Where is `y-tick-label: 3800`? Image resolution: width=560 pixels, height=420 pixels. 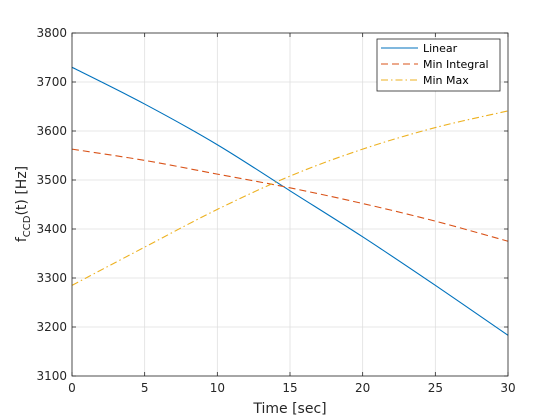
y-tick-label: 3800 is located at coordinates (51, 33).